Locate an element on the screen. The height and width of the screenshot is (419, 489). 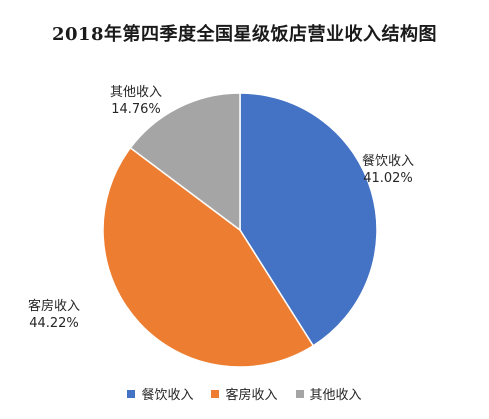
slice-label-name-dining: 餐饮收入 is located at coordinates (388, 161).